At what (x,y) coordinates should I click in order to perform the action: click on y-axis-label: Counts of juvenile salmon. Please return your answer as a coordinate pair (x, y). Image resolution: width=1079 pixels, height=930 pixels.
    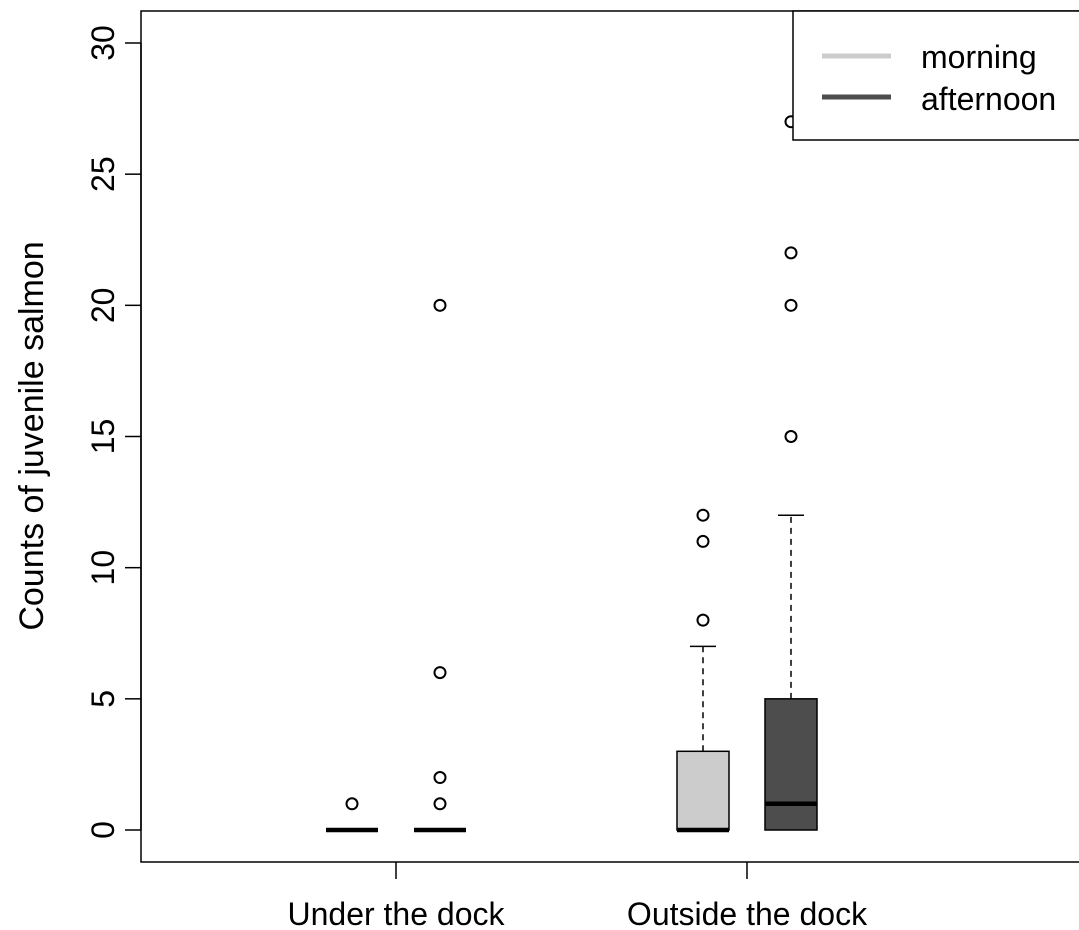
    Looking at the image, I should click on (32, 435).